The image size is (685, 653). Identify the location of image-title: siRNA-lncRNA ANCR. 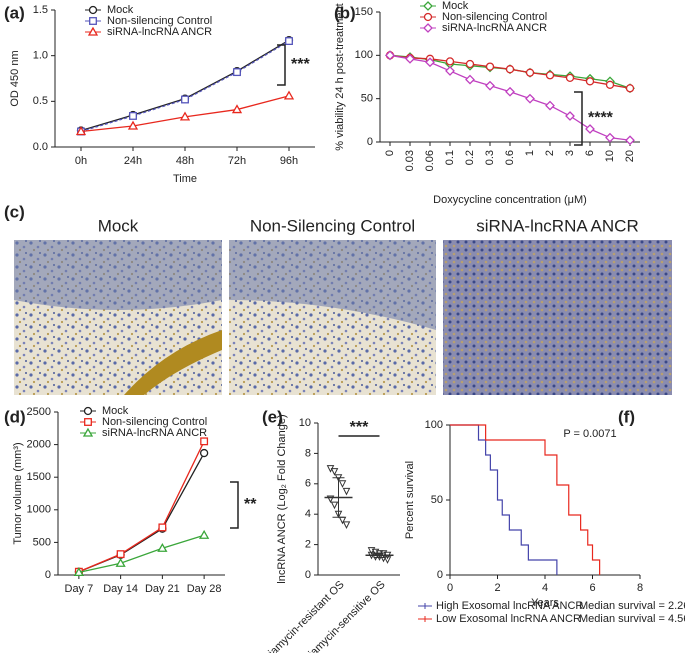
(557, 225).